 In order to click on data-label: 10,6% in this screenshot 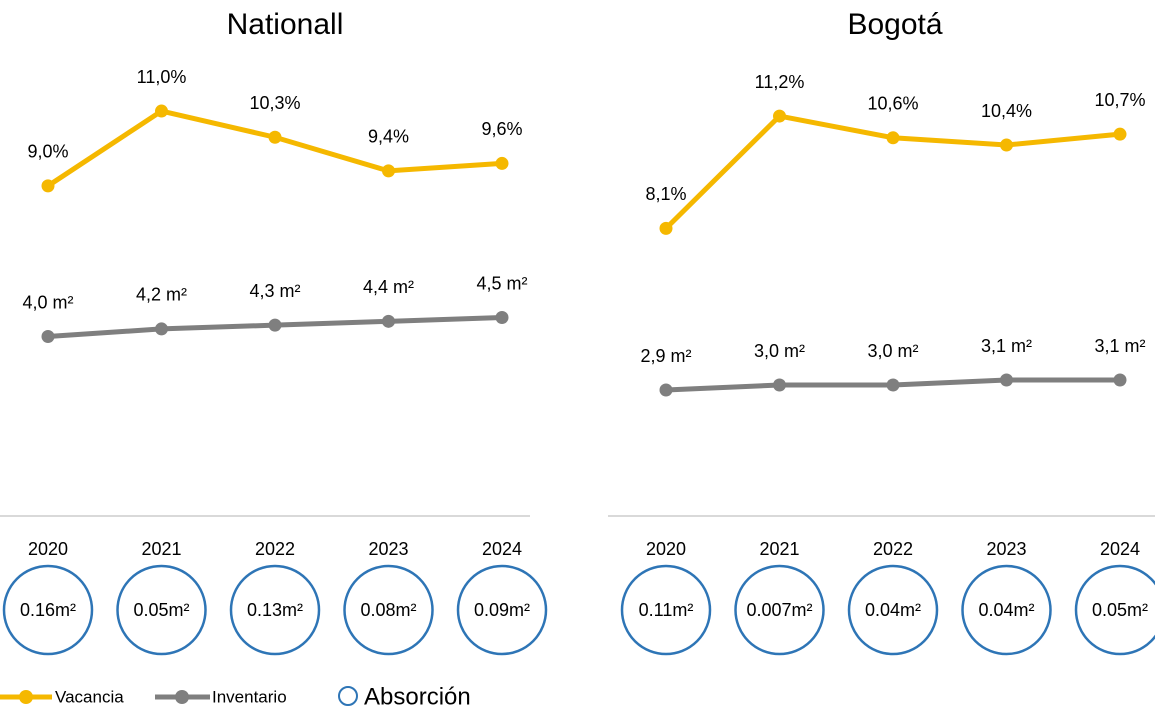, I will do `click(892, 104)`.